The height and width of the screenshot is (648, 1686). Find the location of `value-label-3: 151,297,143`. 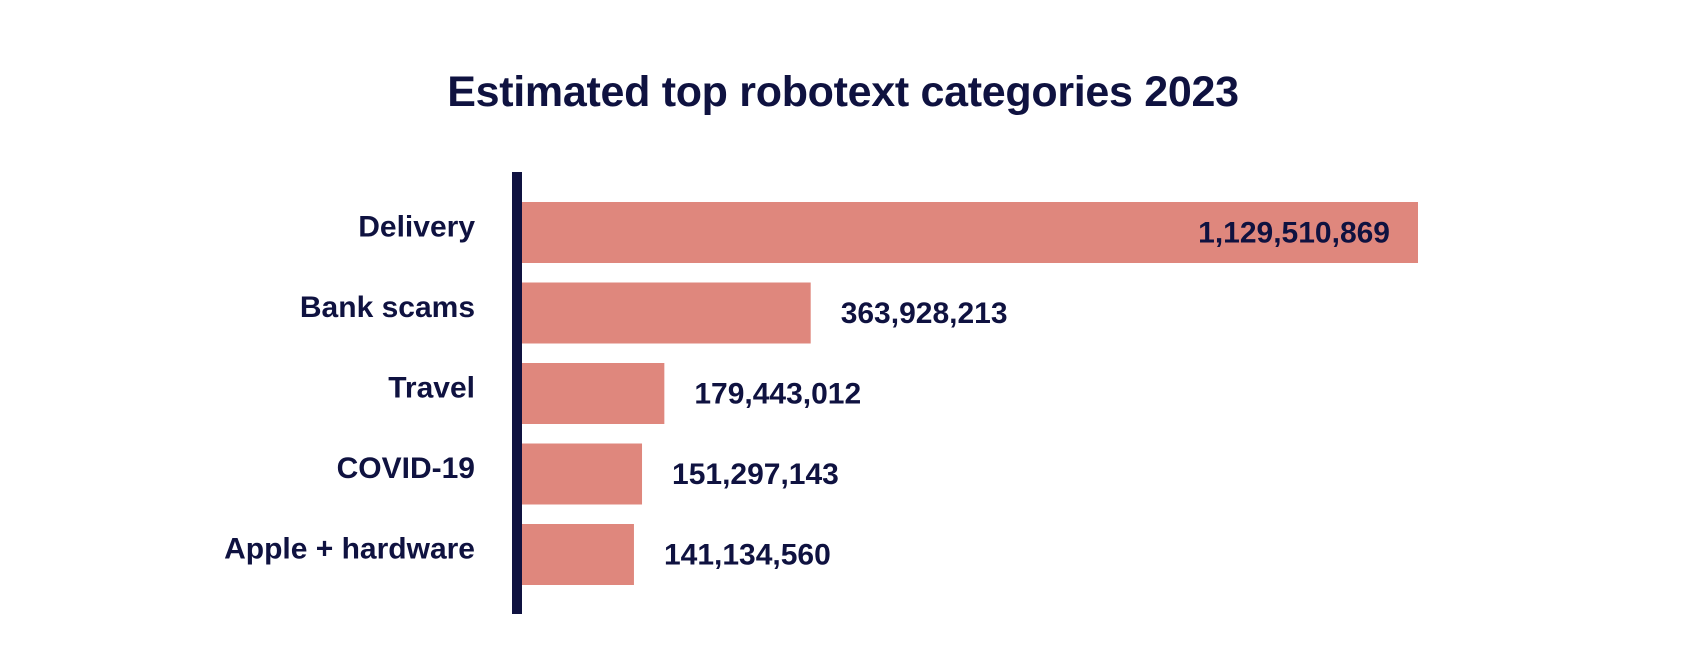

value-label-3: 151,297,143 is located at coordinates (755, 474).